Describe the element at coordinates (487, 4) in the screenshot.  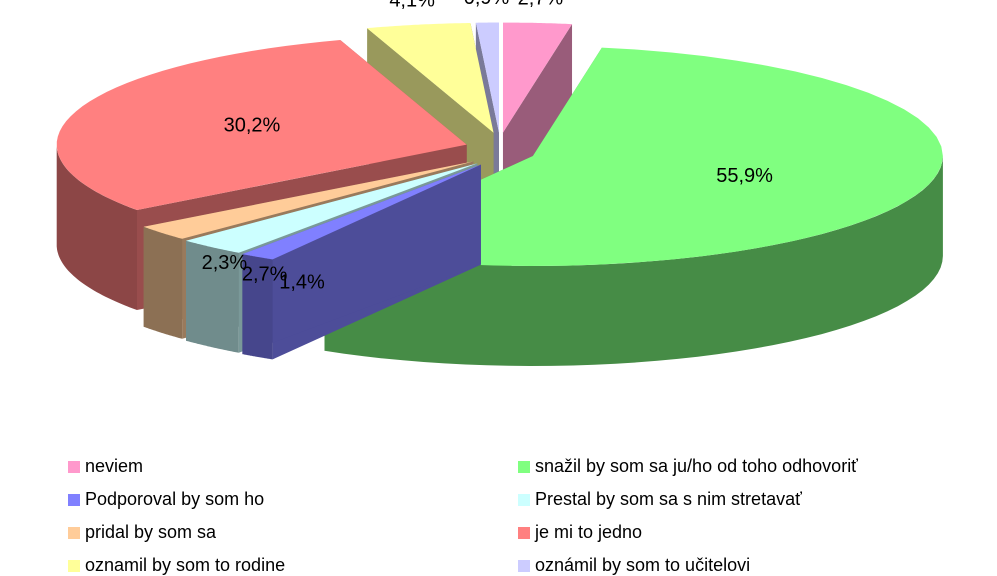
I see `data-label: 0,9%` at that location.